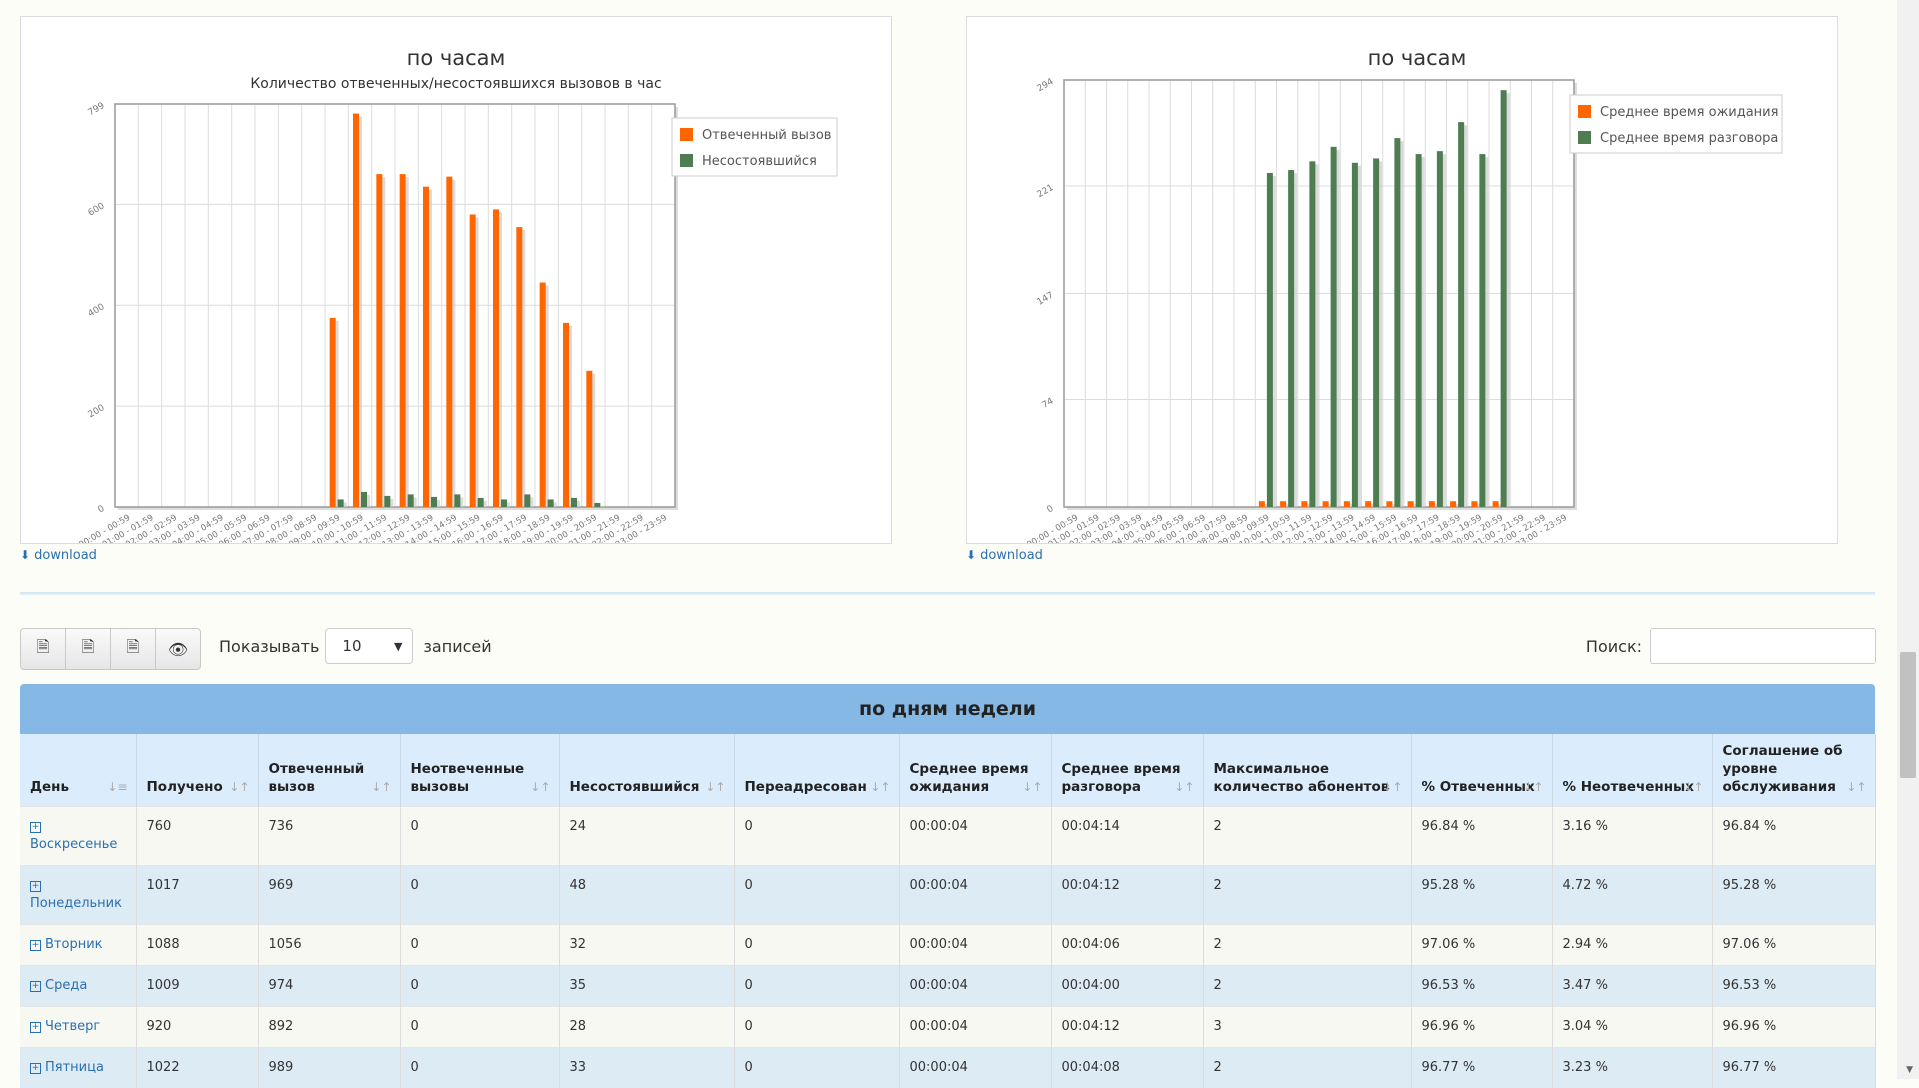 This screenshot has width=1919, height=1088. What do you see at coordinates (1908, 539) in the screenshot?
I see `scrollbar: ▼` at bounding box center [1908, 539].